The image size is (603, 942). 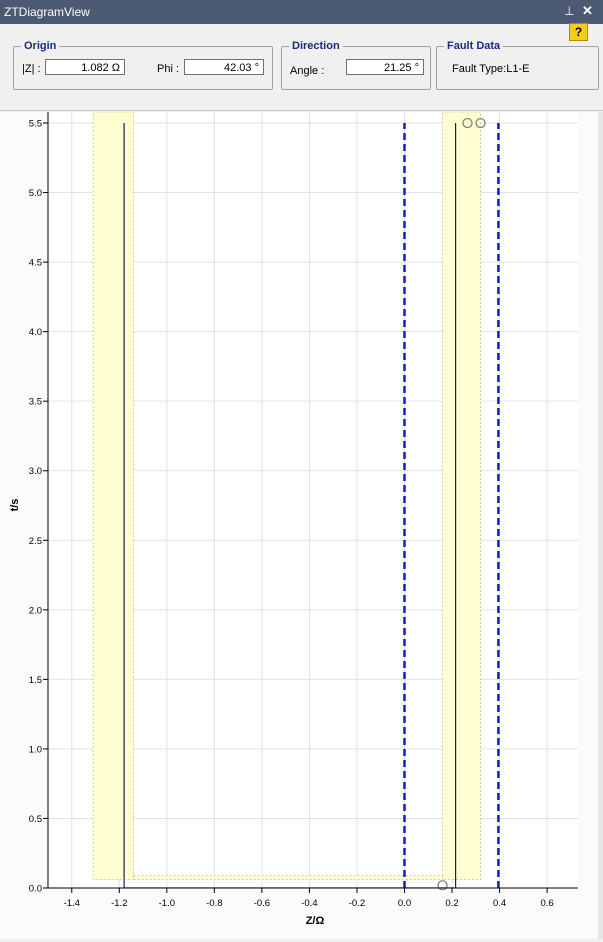 What do you see at coordinates (119, 903) in the screenshot?
I see `x-tick-label: -1.2` at bounding box center [119, 903].